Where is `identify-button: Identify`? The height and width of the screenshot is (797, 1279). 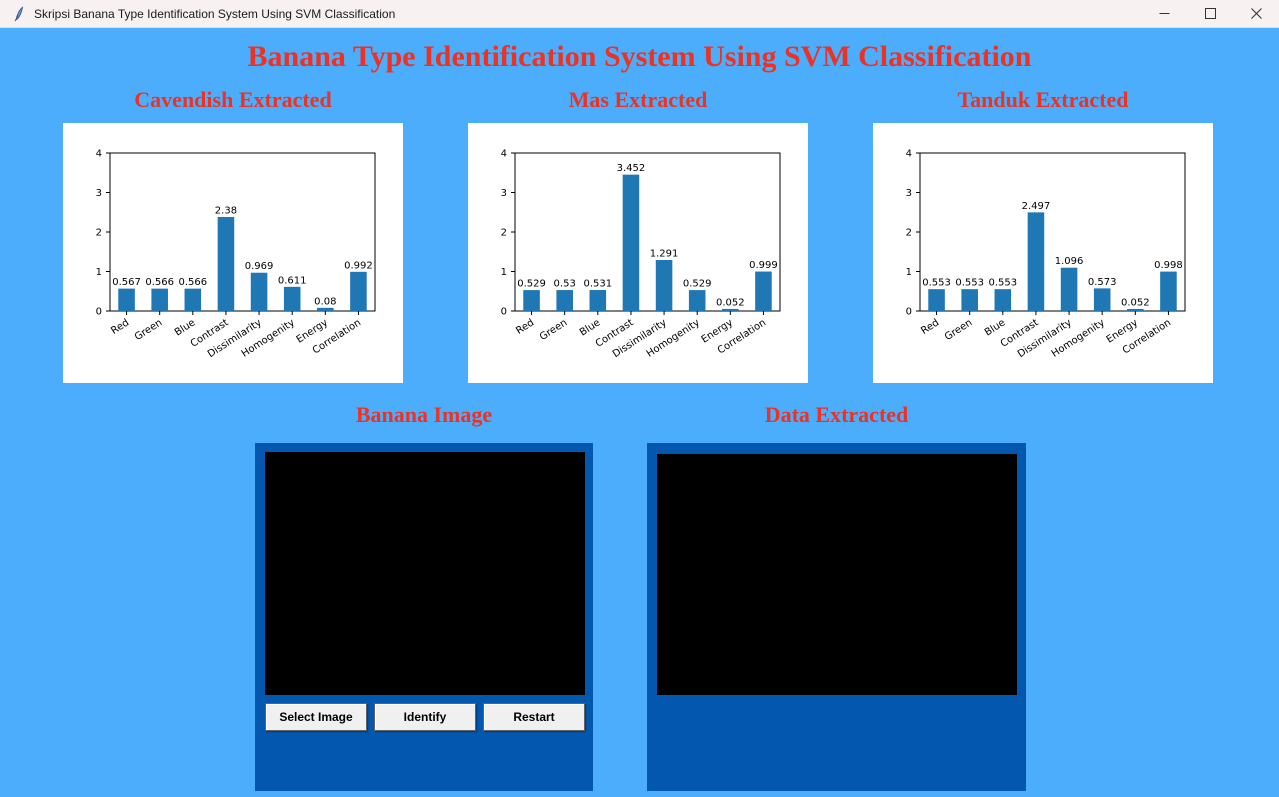 identify-button: Identify is located at coordinates (425, 717).